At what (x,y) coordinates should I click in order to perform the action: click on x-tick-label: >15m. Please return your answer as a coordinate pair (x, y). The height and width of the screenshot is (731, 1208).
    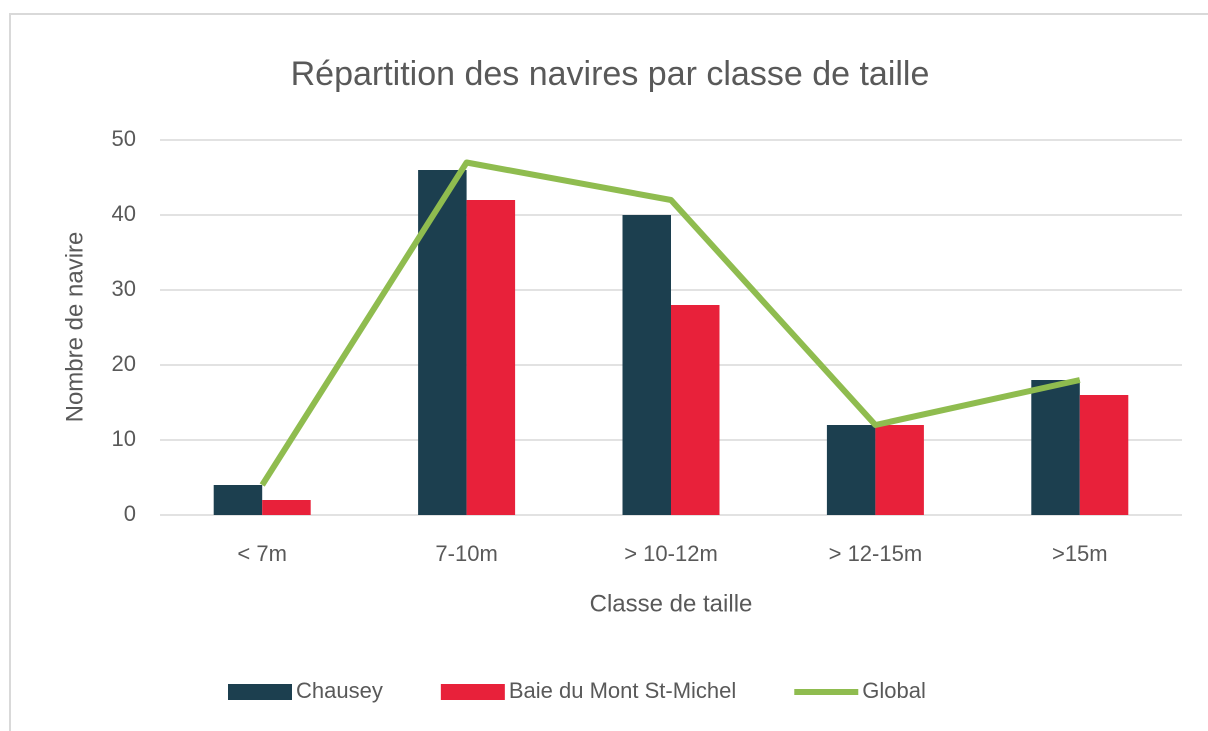
    Looking at the image, I should click on (1080, 553).